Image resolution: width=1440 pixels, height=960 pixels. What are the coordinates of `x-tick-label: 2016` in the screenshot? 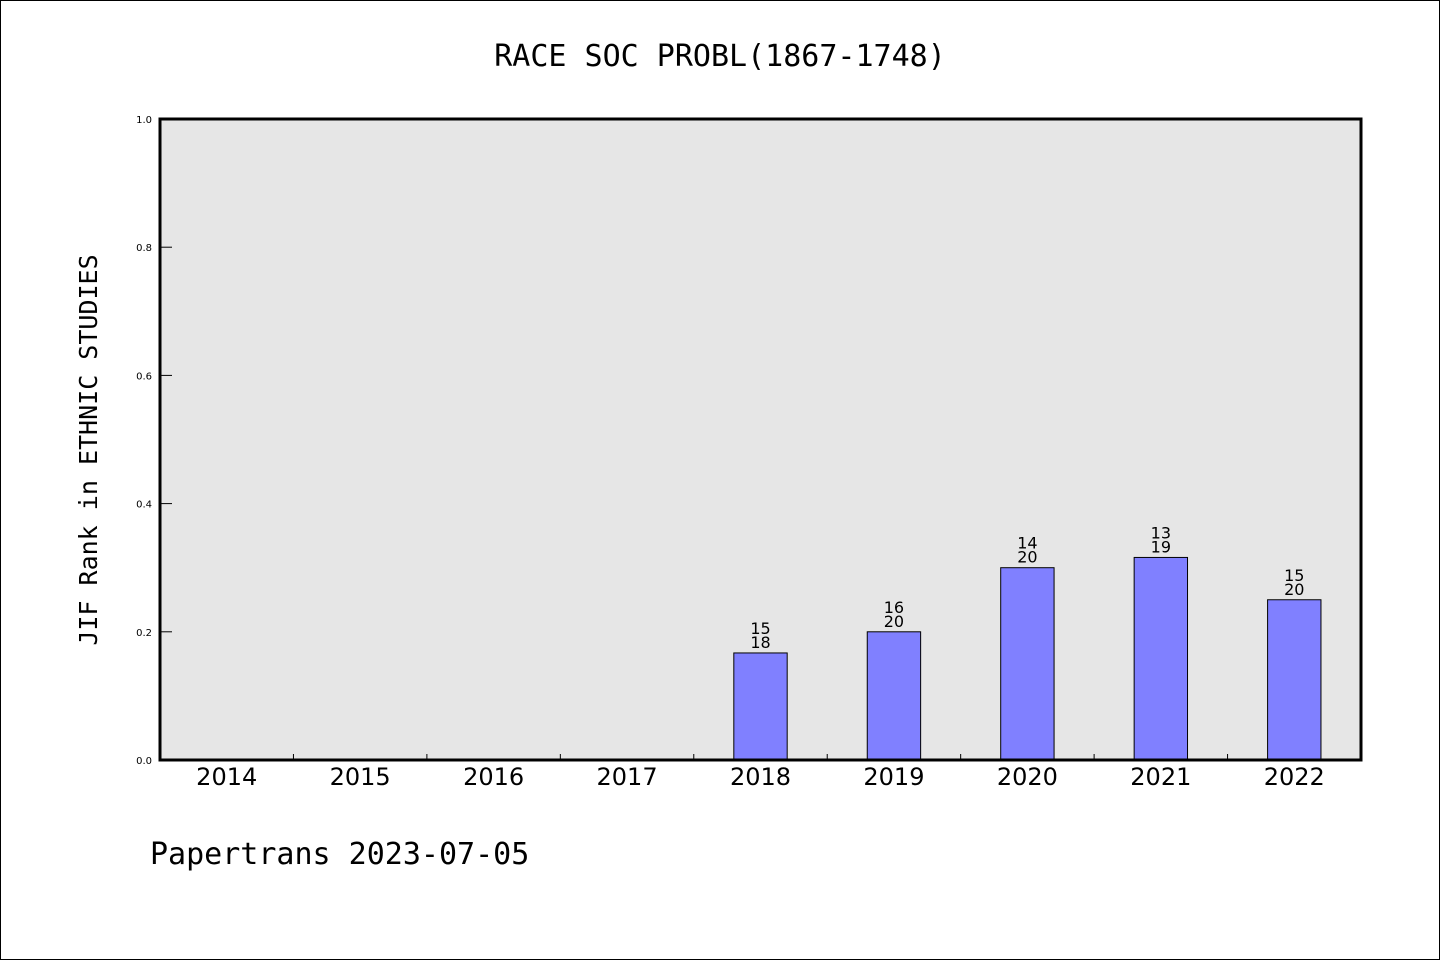 It's located at (493, 777).